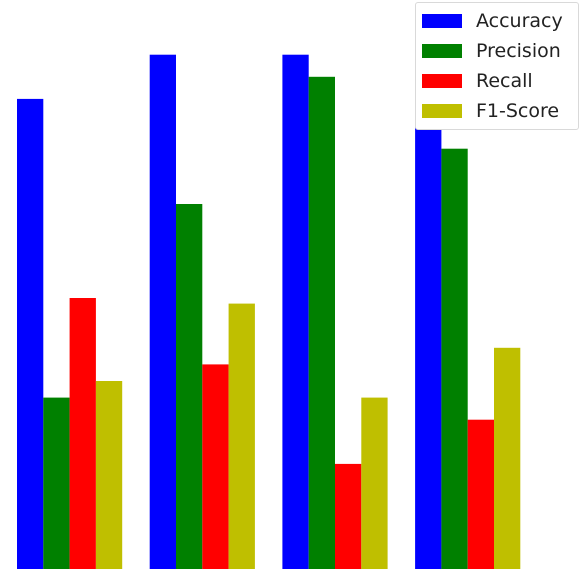  I want to click on legend-label-precision: Precision, so click(518, 51).